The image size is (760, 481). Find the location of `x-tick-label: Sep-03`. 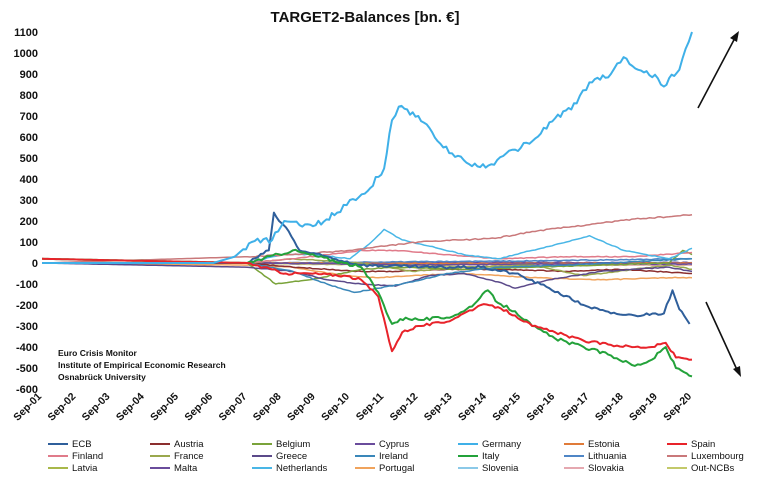

x-tick-label: Sep-03 is located at coordinates (96, 407).